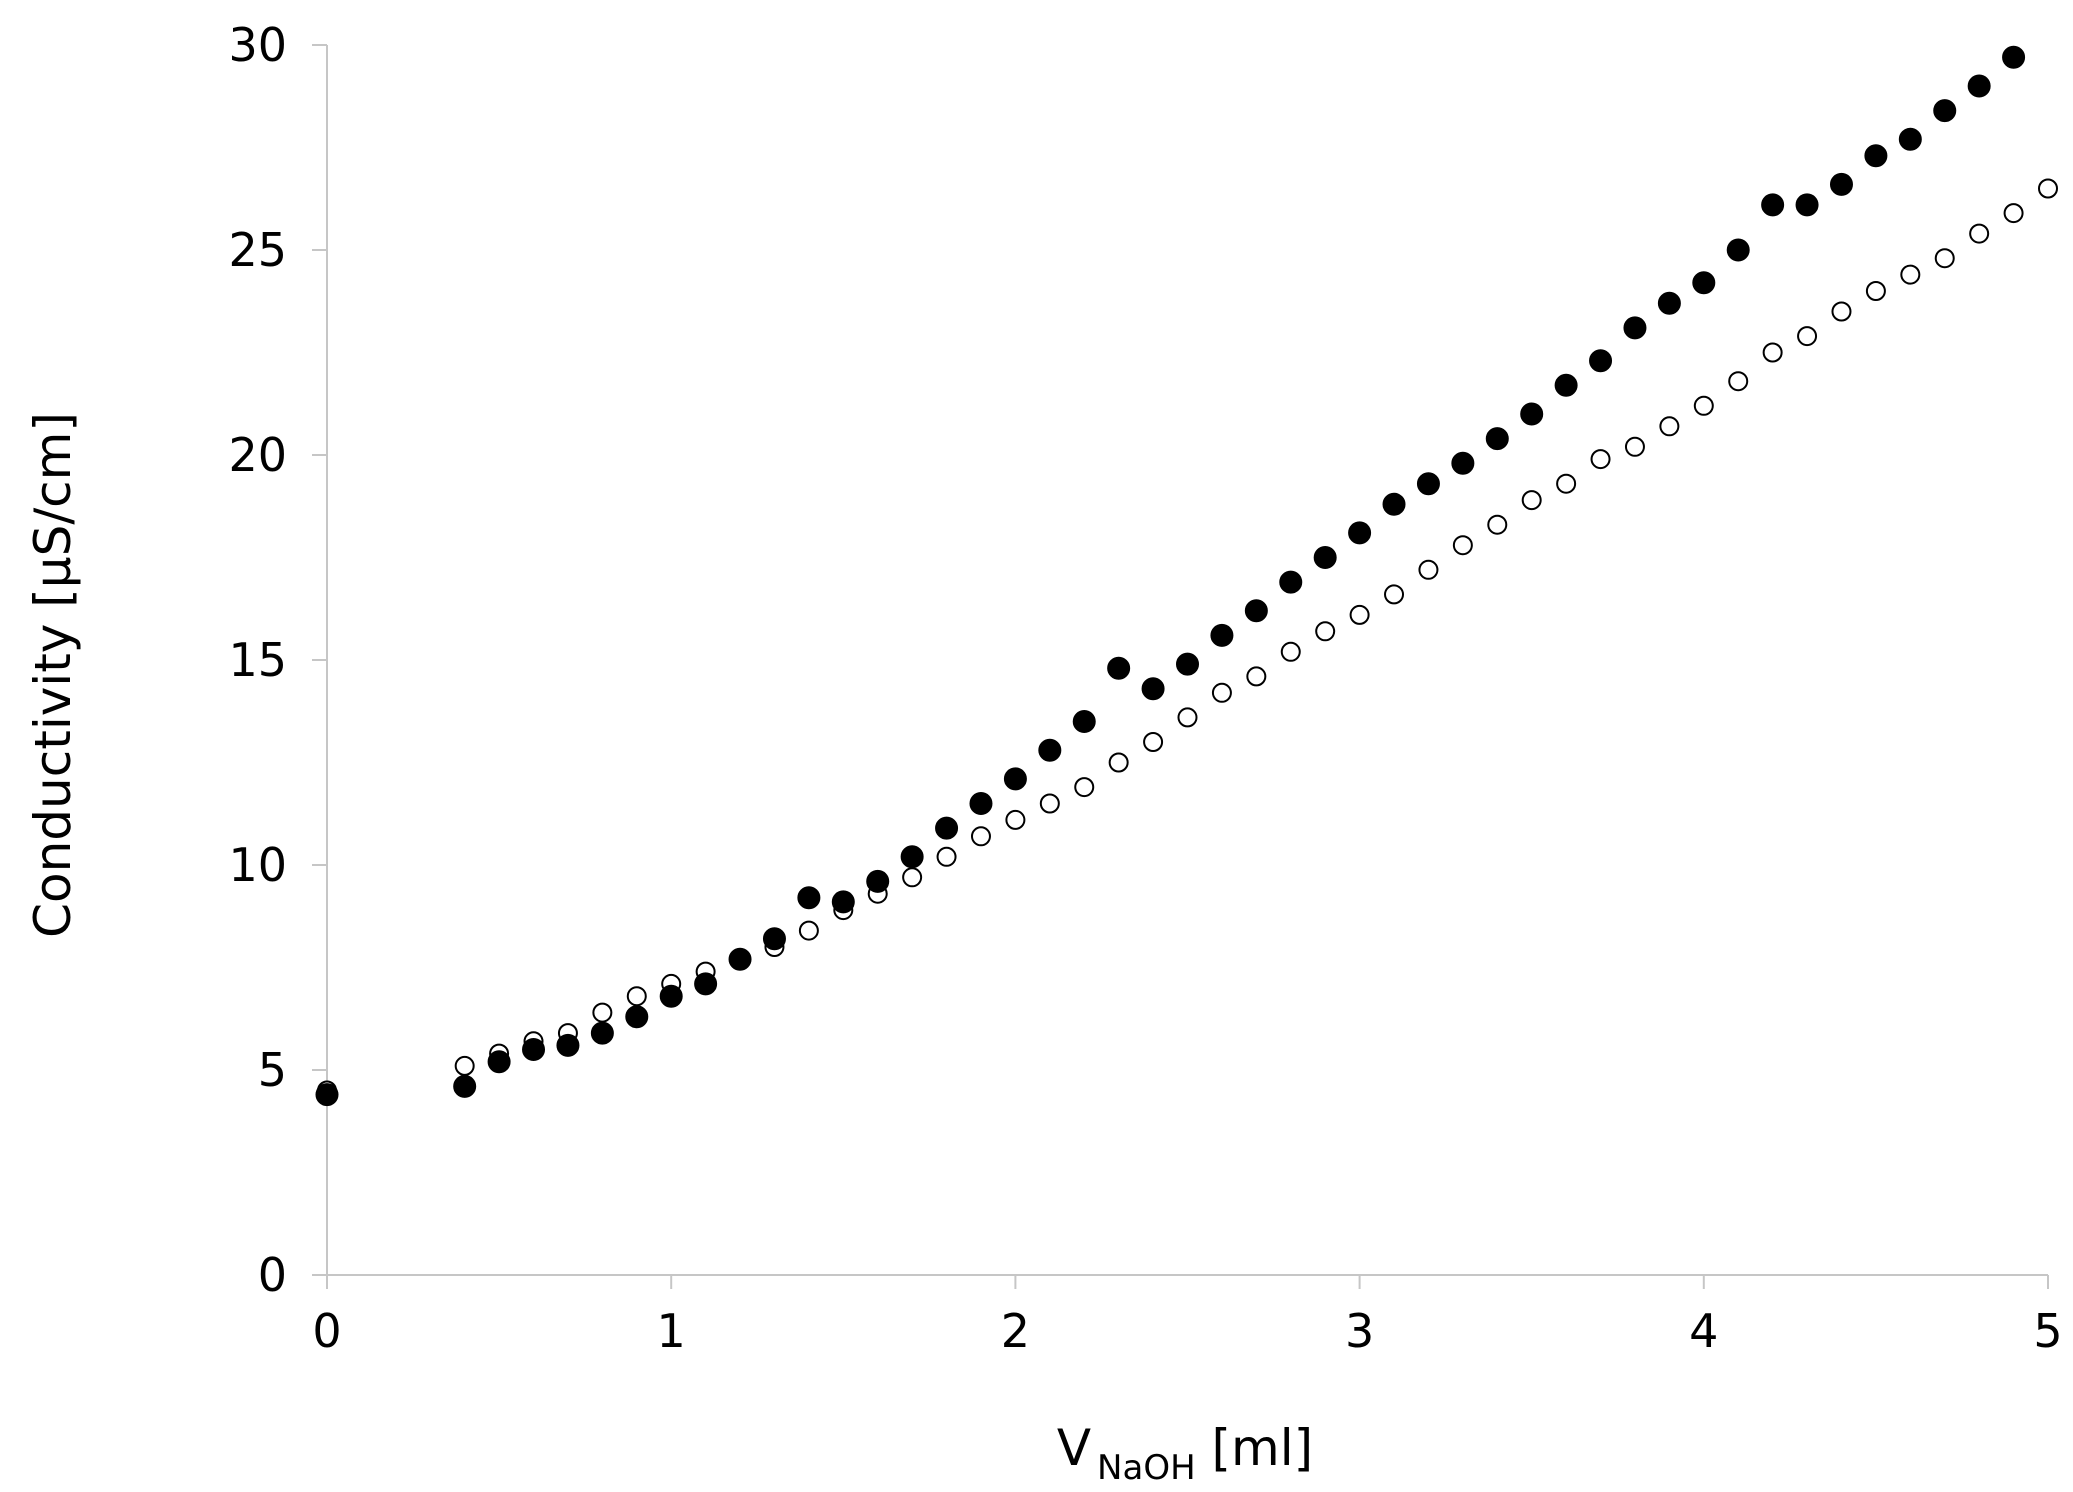 The image size is (2073, 1492). Describe the element at coordinates (1015, 1331) in the screenshot. I see `x-tick-label: 2` at that location.